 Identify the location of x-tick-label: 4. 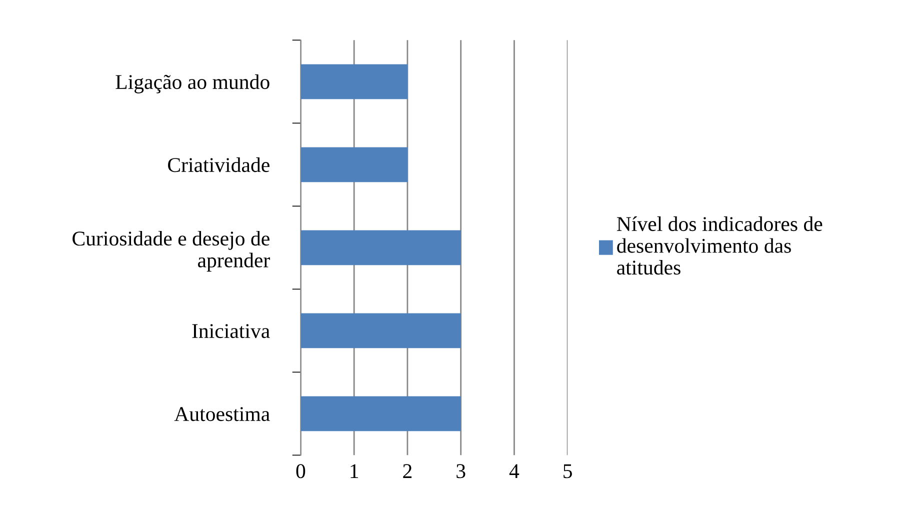
(514, 471).